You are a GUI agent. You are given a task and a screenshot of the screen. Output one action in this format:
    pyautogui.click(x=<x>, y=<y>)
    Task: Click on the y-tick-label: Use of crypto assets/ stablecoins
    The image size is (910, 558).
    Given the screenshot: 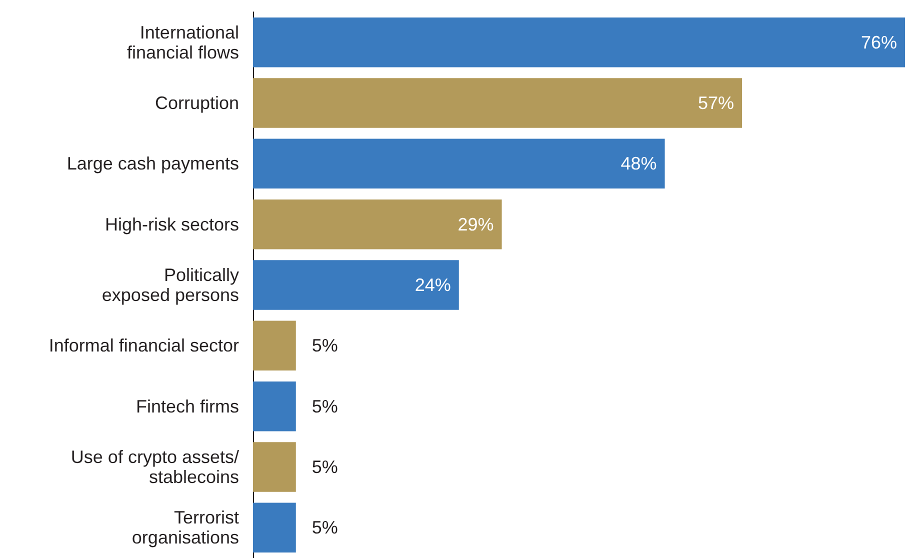 What is the action you would take?
    pyautogui.click(x=154, y=467)
    